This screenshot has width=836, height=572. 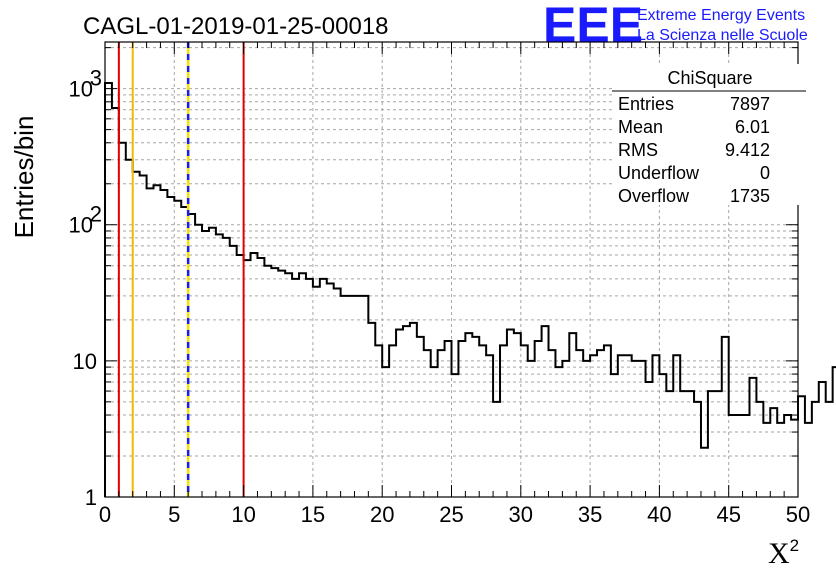 What do you see at coordinates (709, 78) in the screenshot?
I see `stats-title: ChiSquare` at bounding box center [709, 78].